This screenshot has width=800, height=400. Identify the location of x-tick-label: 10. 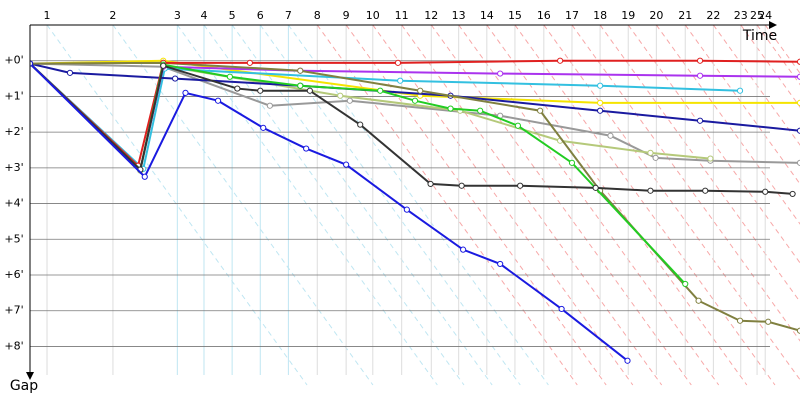
(373, 15).